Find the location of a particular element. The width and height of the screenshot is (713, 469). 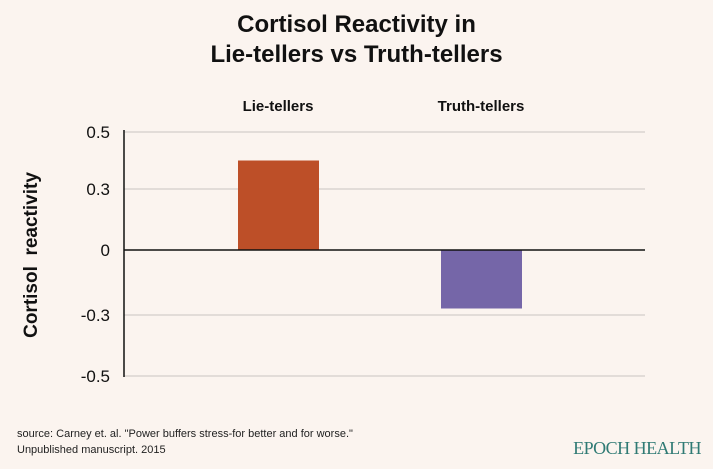

epoch-health-logo: EPOCH HEALTH is located at coordinates (637, 448).